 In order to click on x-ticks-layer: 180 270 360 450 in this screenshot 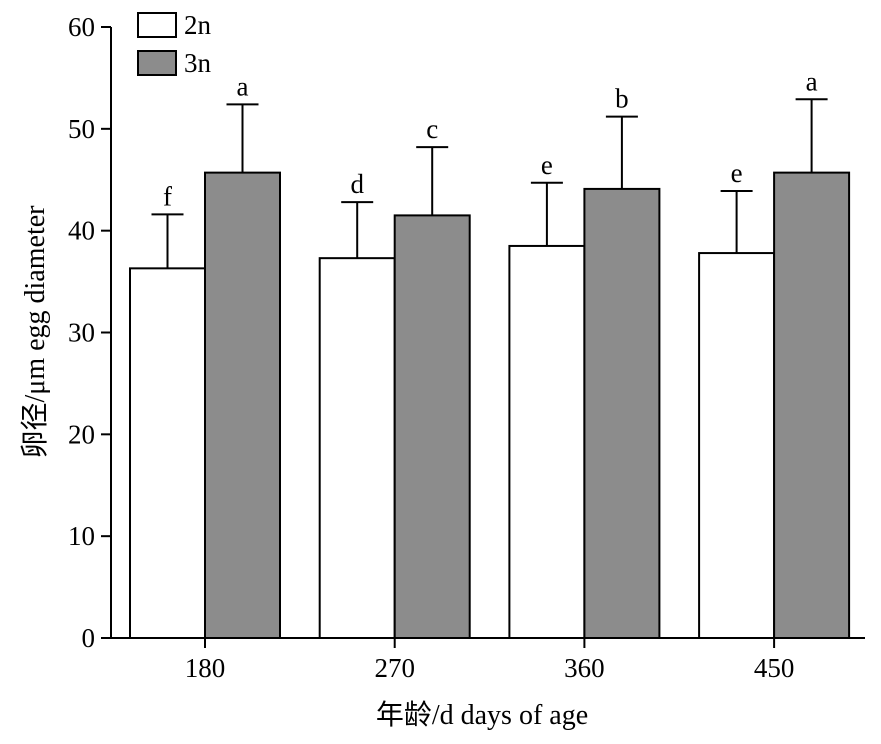, I will do `click(490, 660)`.